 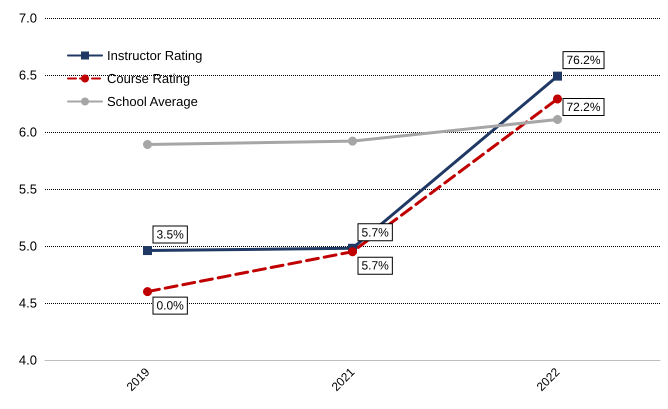 What do you see at coordinates (27, 303) in the screenshot?
I see `y-tick-label: 4.5` at bounding box center [27, 303].